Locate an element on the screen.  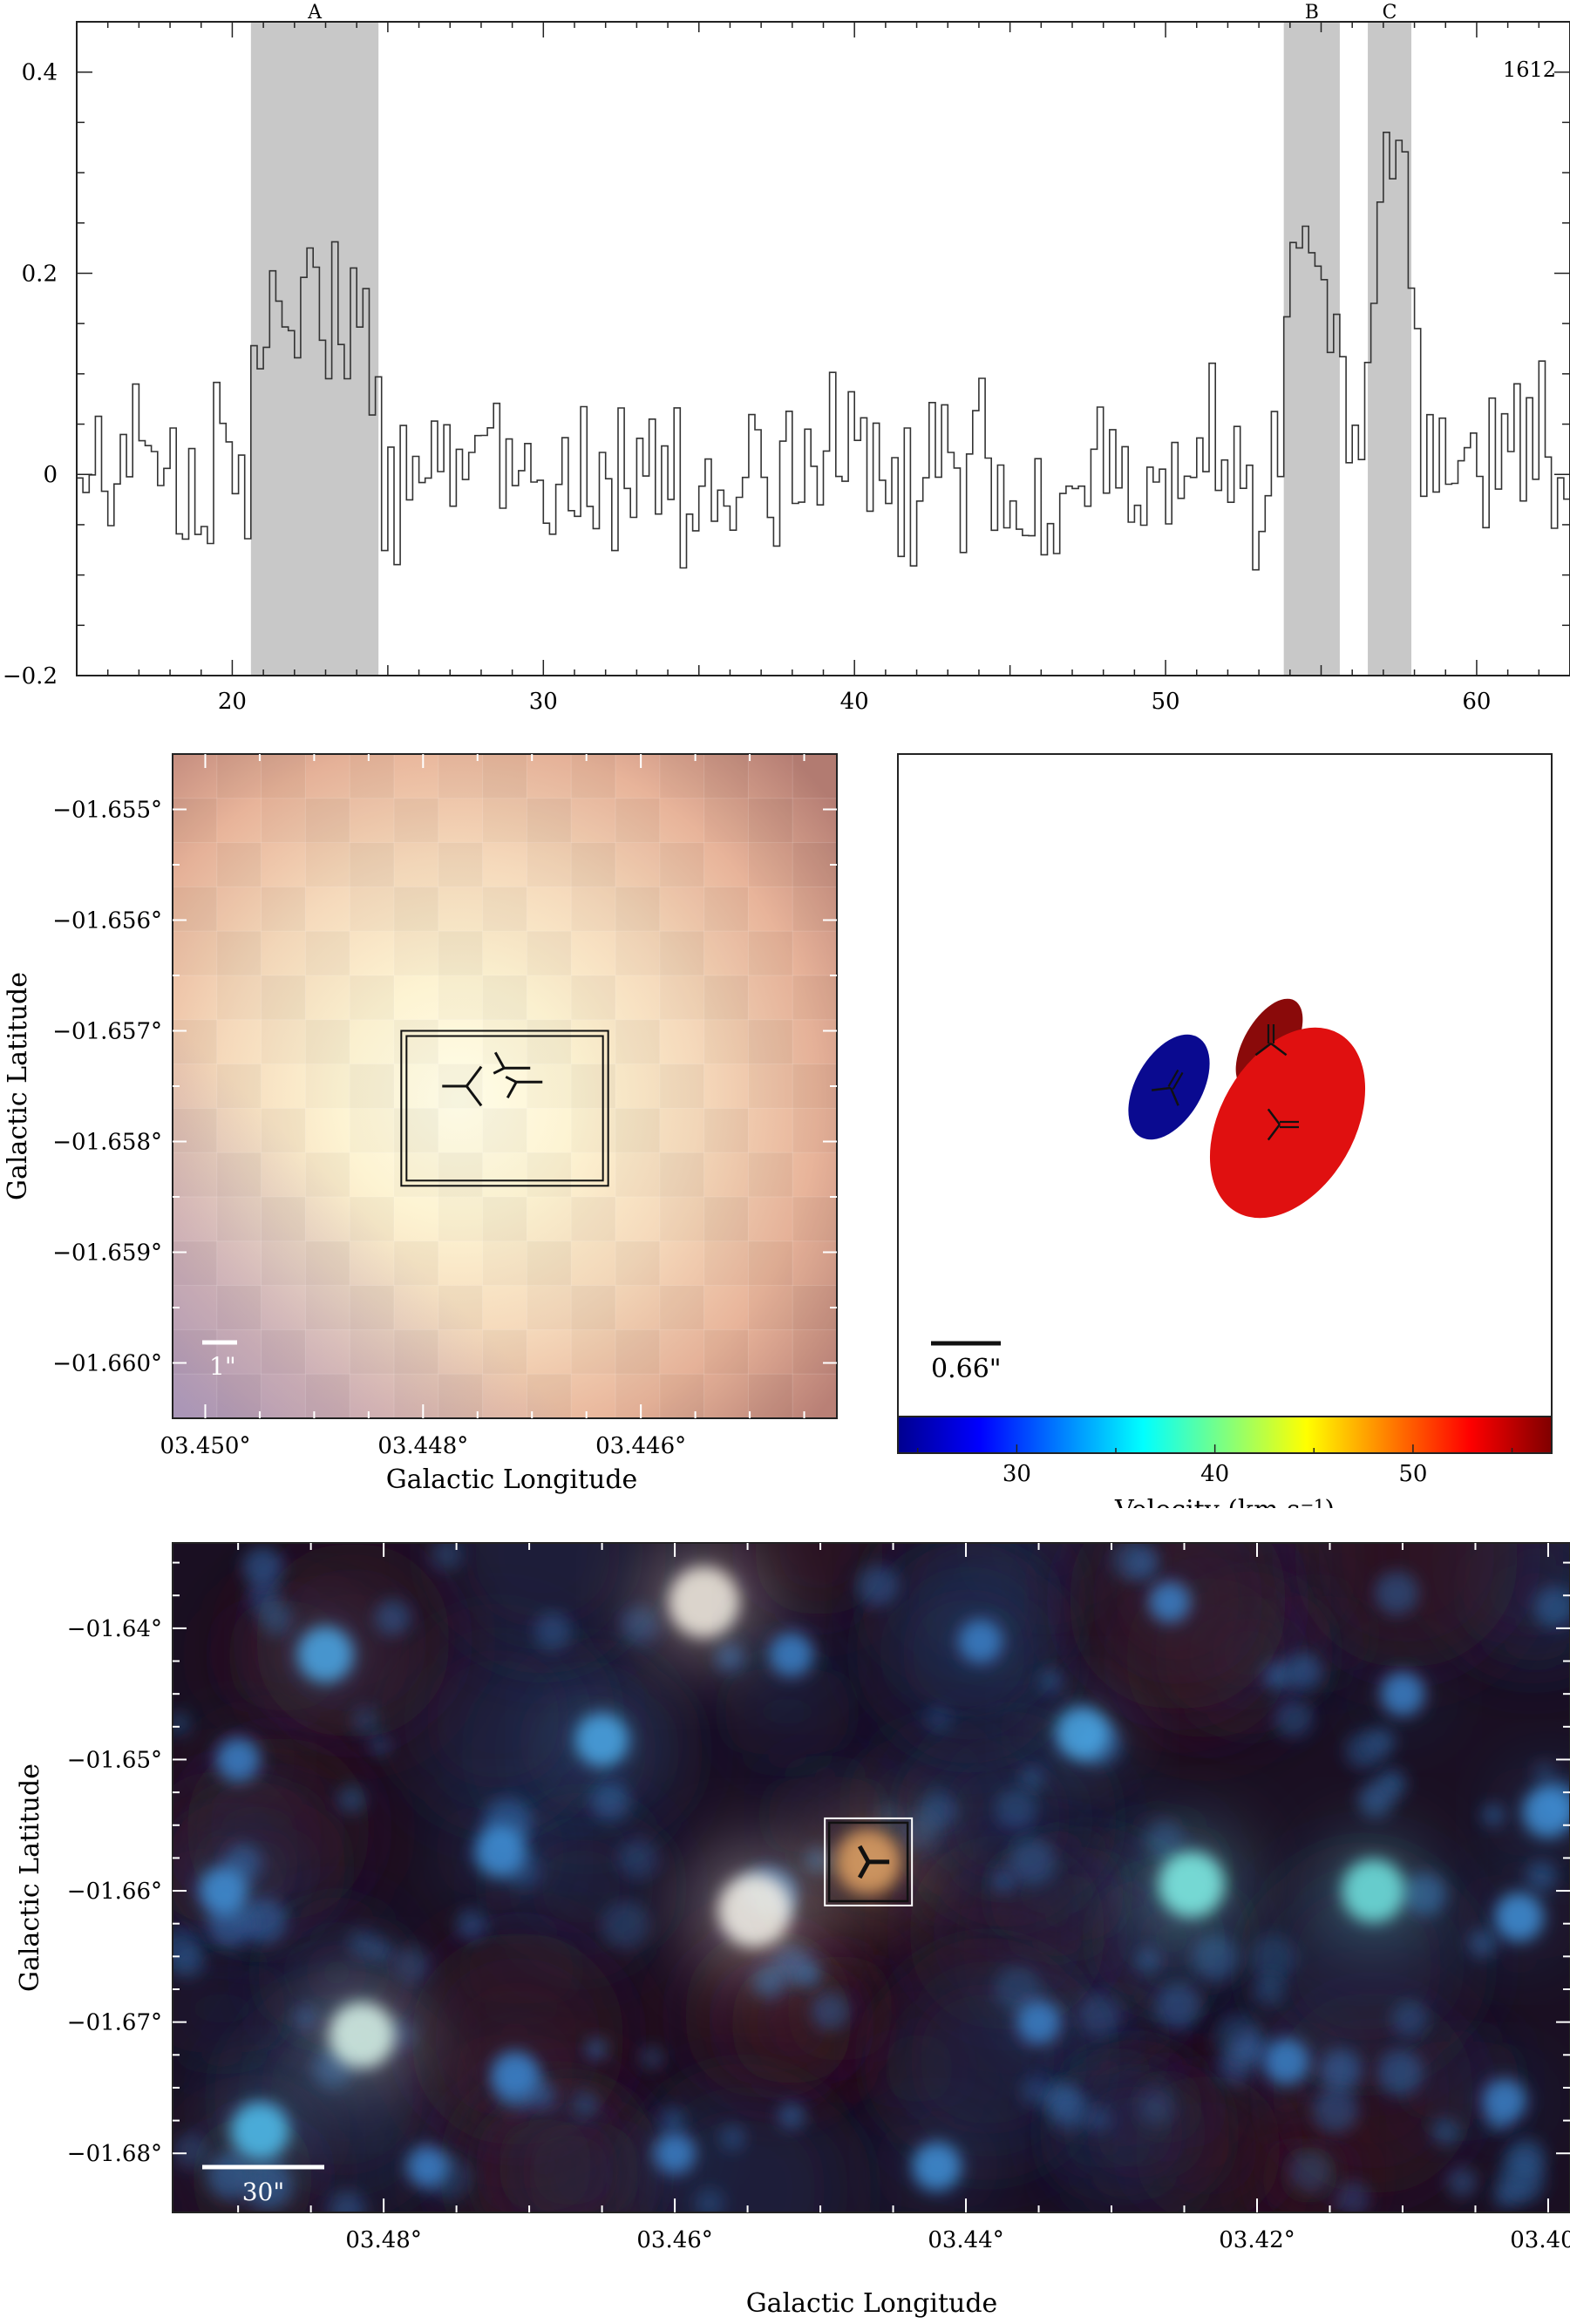
y-tick-label: −01.64° is located at coordinates (114, 1629).